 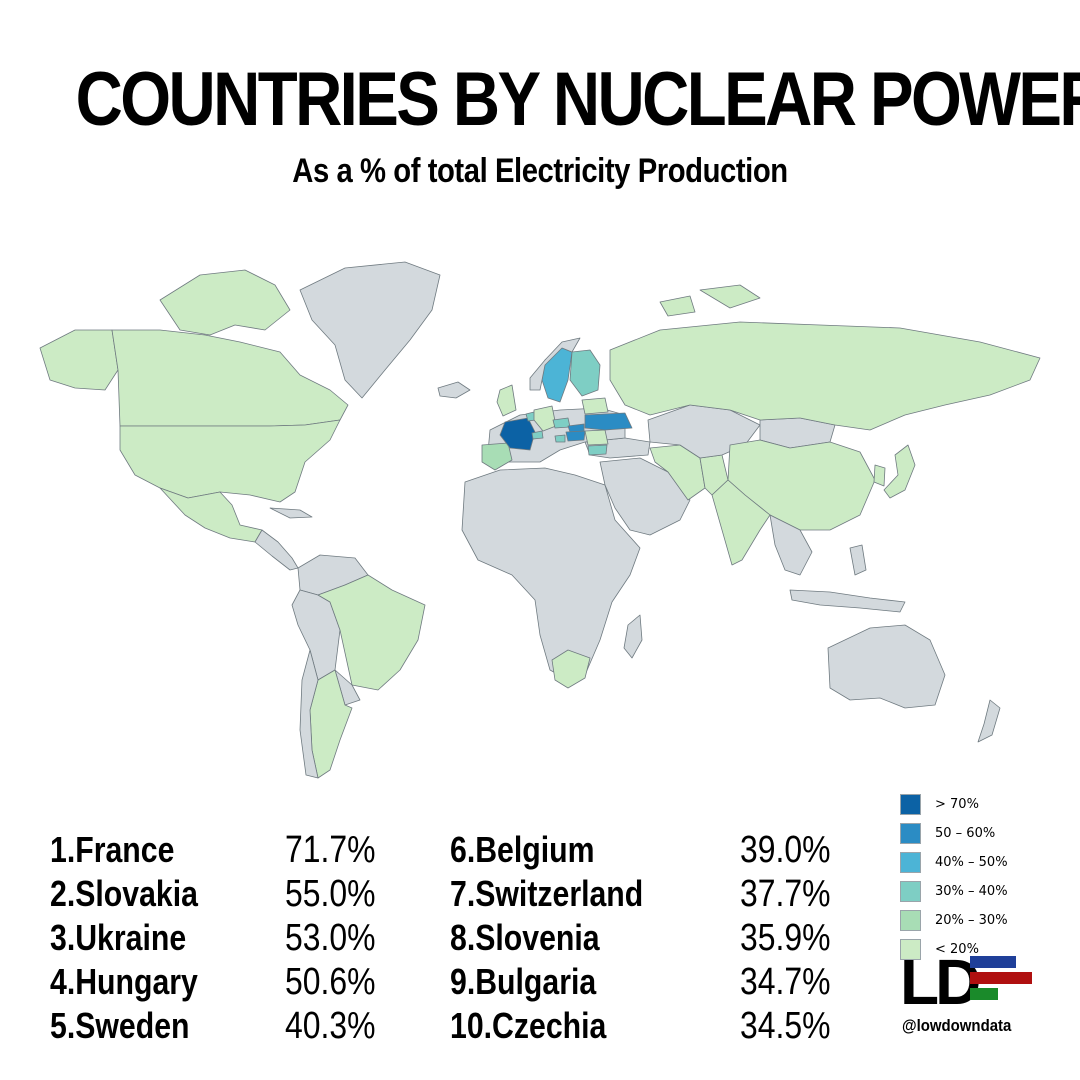 What do you see at coordinates (124, 893) in the screenshot?
I see `ranking-country: 2.Slovakia` at bounding box center [124, 893].